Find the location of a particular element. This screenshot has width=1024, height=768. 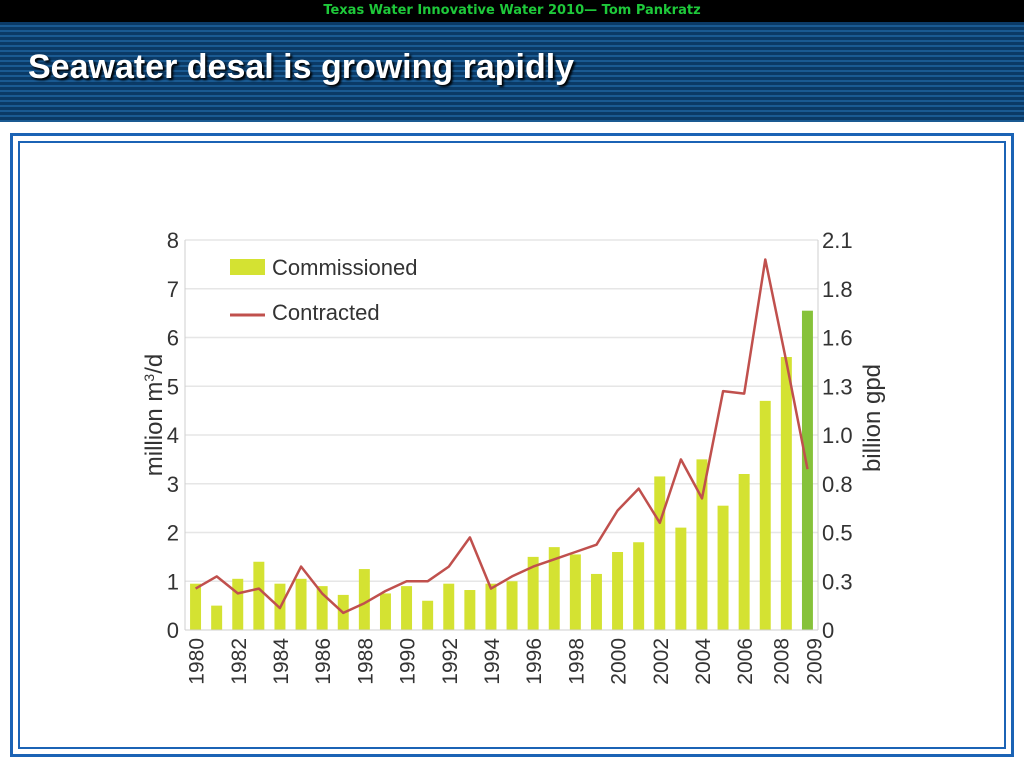

y-axis-label-main: million m is located at coordinates (154, 429).